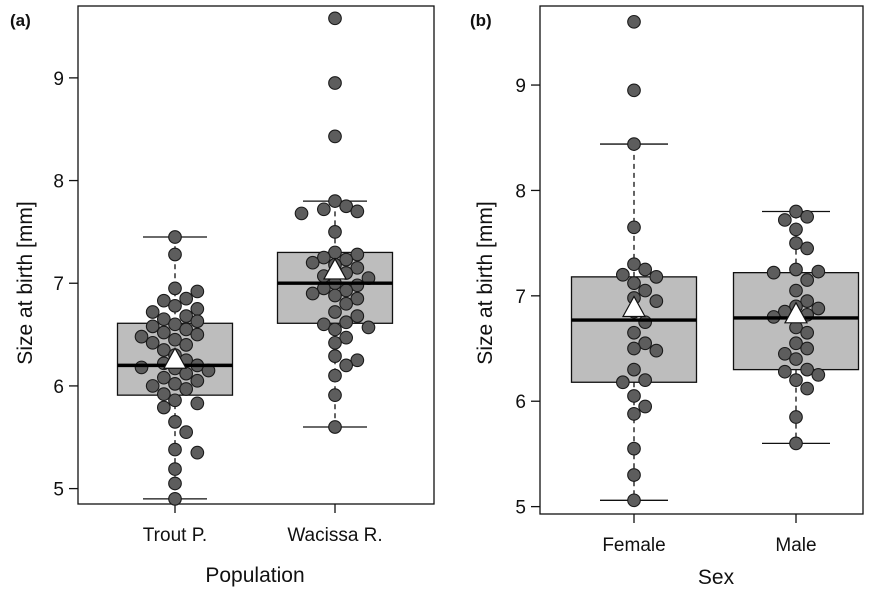 The image size is (880, 590). I want to click on panel-a-label: (a), so click(20, 20).